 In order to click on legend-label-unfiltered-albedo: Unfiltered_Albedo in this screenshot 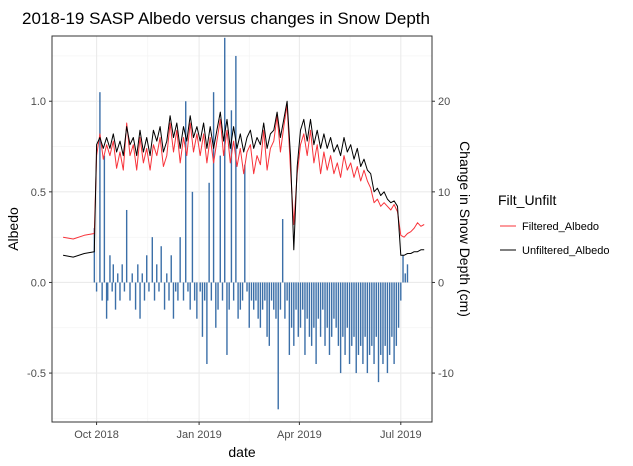, I will do `click(565, 251)`.